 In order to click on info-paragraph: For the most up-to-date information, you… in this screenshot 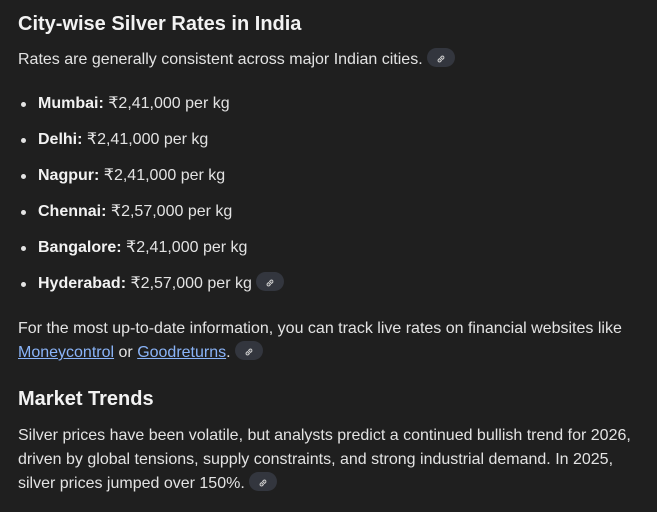, I will do `click(332, 341)`.